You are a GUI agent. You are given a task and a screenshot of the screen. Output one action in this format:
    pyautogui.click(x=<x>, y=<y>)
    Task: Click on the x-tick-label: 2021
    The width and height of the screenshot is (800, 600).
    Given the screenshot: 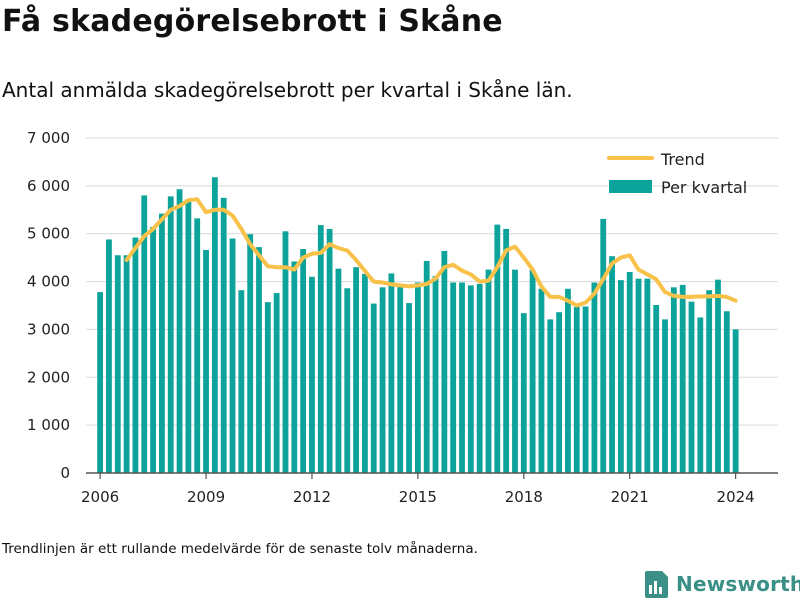 What is the action you would take?
    pyautogui.click(x=630, y=497)
    